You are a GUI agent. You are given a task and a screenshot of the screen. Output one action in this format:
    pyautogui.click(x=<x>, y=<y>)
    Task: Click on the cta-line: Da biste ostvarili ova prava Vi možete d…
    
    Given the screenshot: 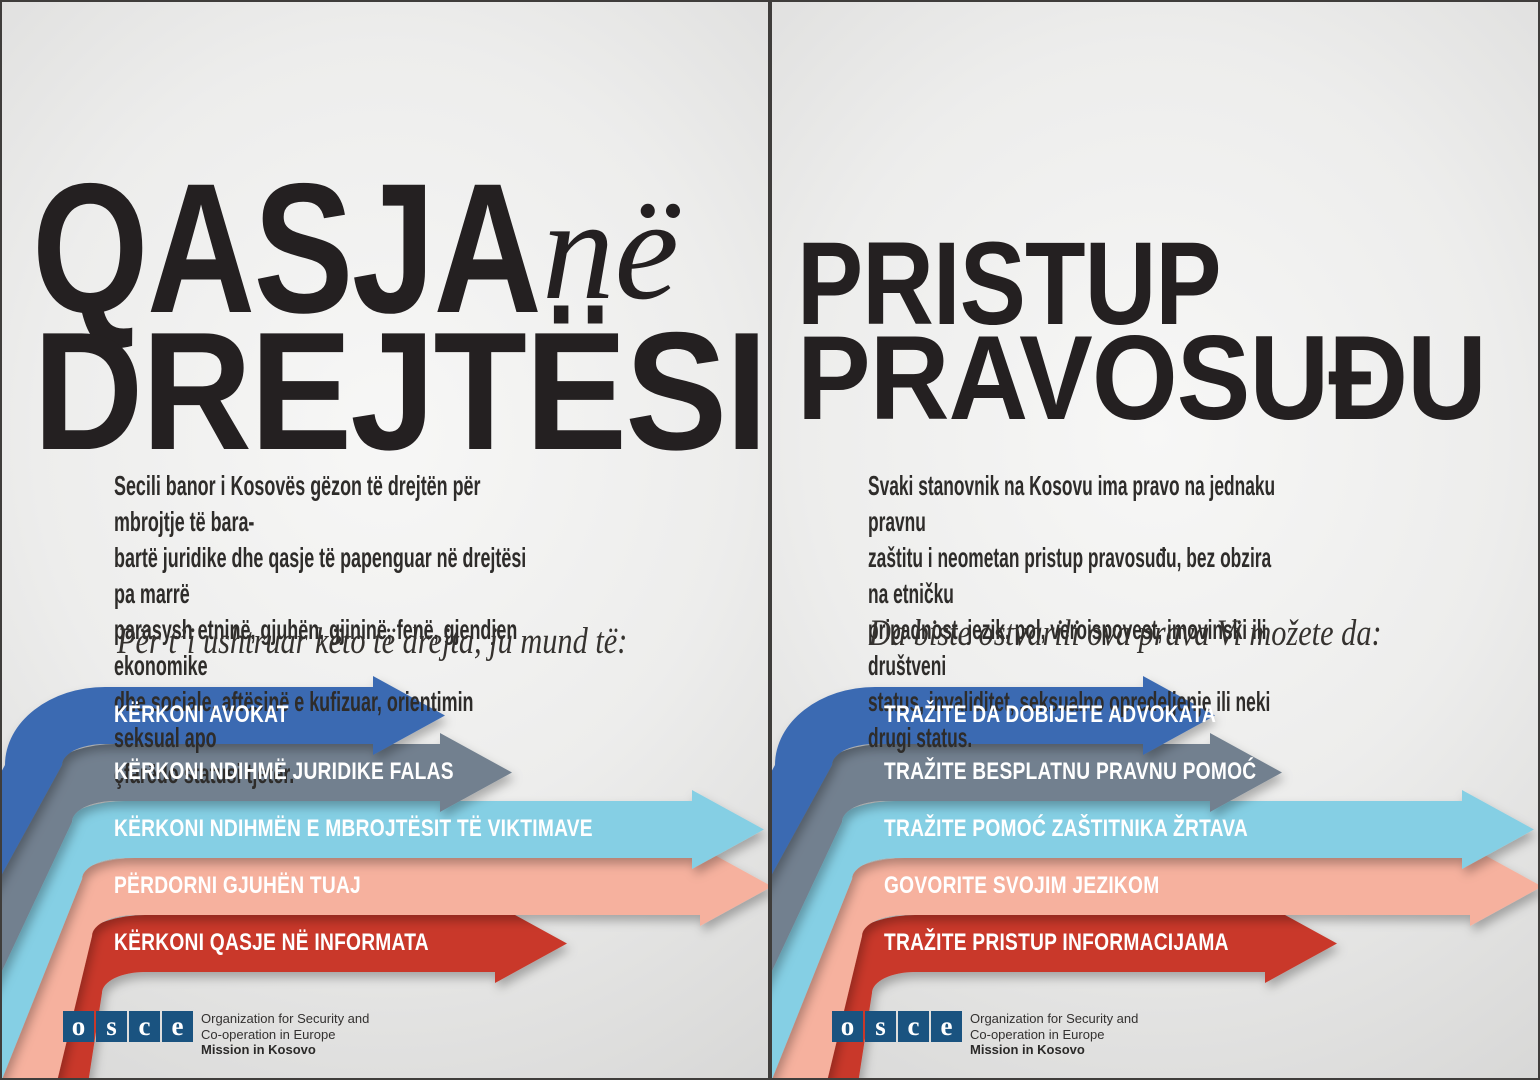 What is the action you would take?
    pyautogui.click(x=1125, y=633)
    